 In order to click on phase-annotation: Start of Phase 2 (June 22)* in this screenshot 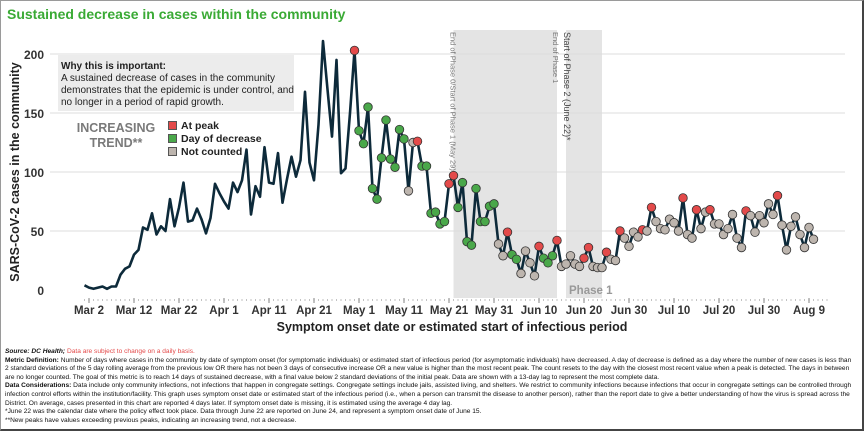, I will do `click(567, 86)`.